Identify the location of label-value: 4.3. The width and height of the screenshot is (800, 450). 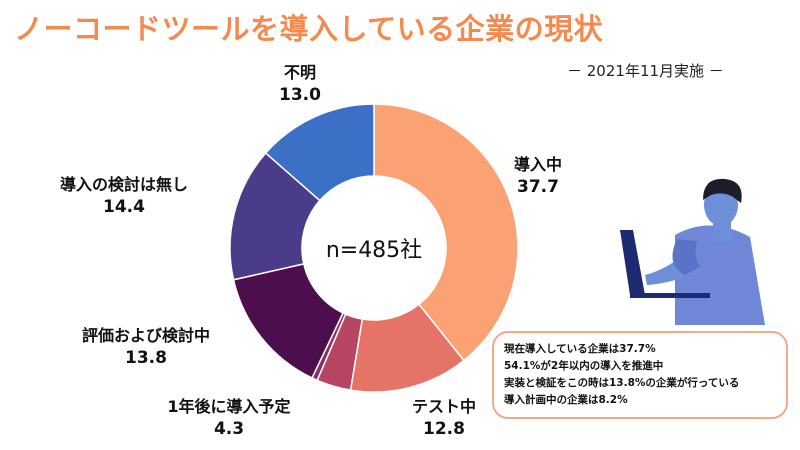
(229, 429).